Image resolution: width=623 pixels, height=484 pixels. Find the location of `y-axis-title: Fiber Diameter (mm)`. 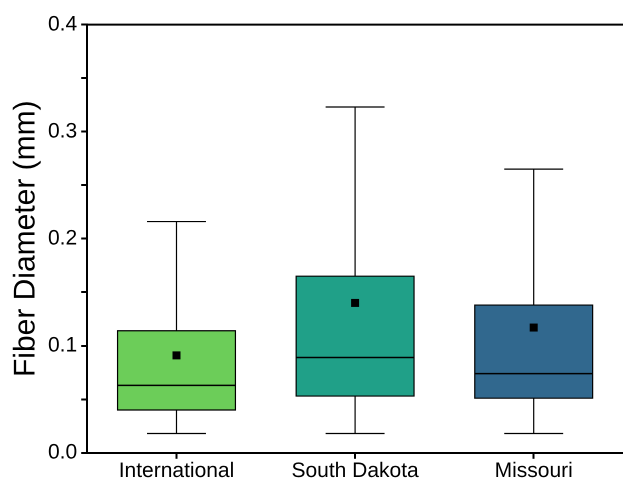

y-axis-title: Fiber Diameter (mm) is located at coordinates (25, 239).